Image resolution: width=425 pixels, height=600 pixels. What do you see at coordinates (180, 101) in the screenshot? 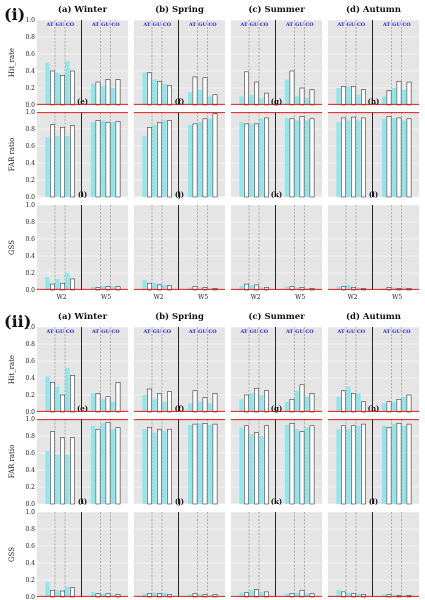
I see `subplot-tag: (f)` at bounding box center [180, 101].